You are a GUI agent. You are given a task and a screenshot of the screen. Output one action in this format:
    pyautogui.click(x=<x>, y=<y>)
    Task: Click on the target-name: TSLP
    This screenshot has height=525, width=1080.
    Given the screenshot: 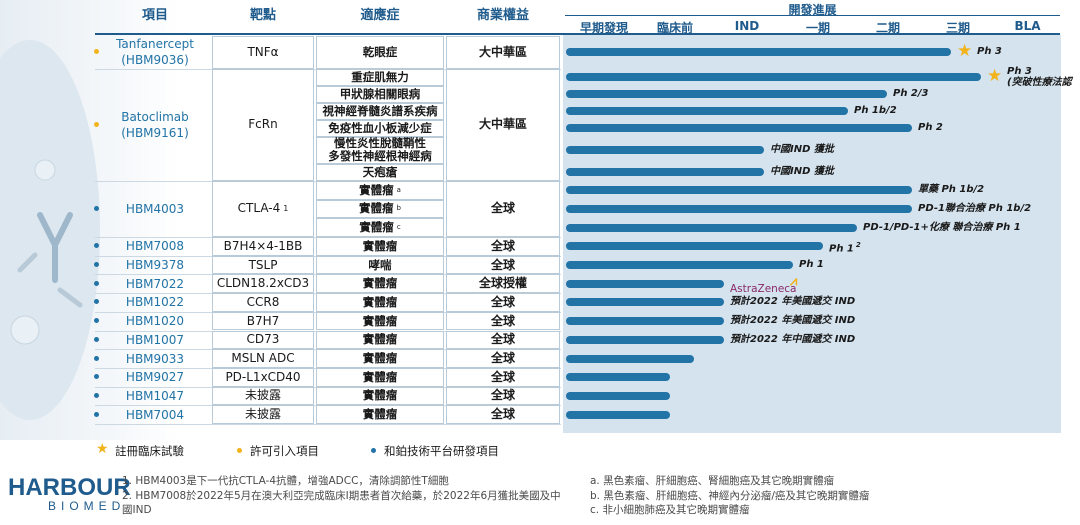 What is the action you would take?
    pyautogui.click(x=263, y=264)
    